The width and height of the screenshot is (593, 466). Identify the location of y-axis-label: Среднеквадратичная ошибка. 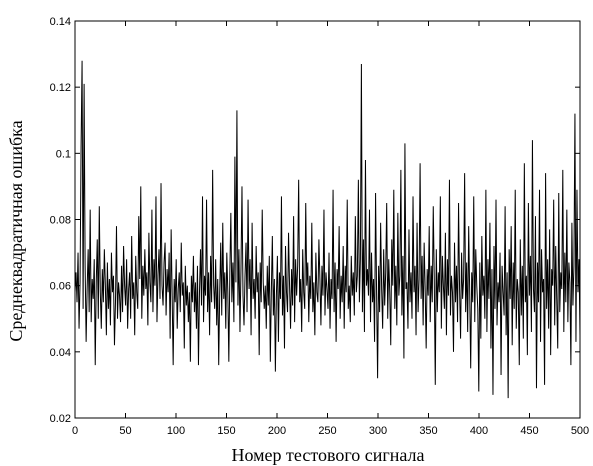
(16, 230).